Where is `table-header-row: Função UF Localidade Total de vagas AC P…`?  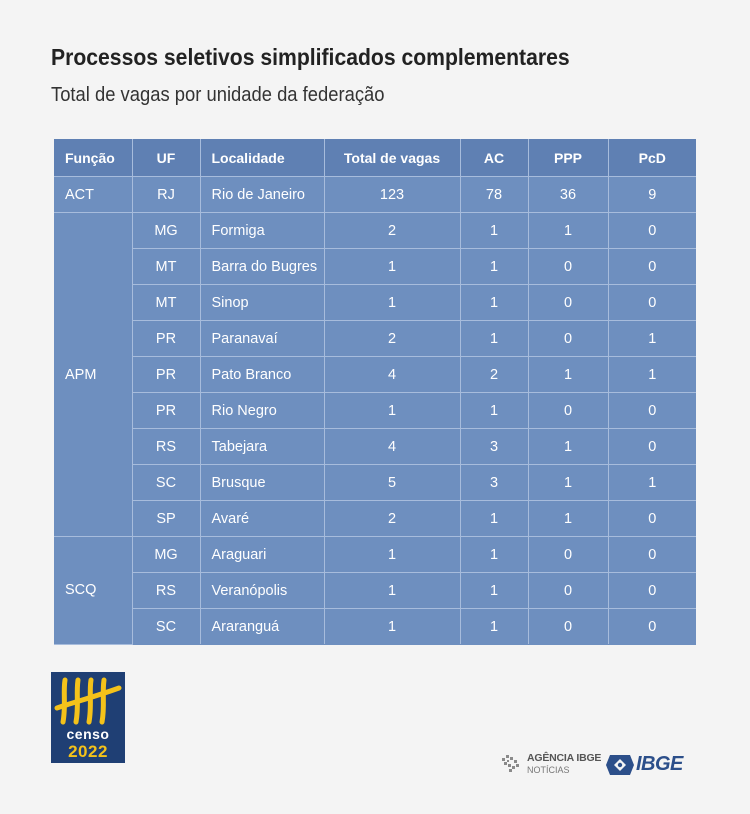 table-header-row: Função UF Localidade Total de vagas AC P… is located at coordinates (375, 158).